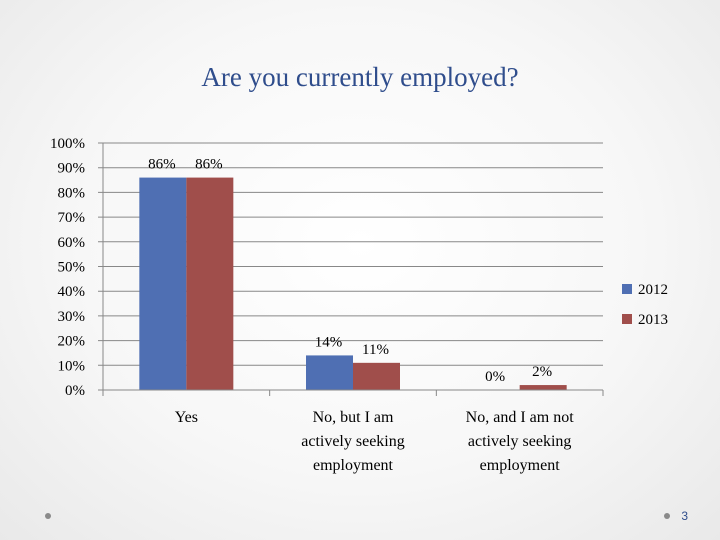 This screenshot has width=720, height=540. What do you see at coordinates (75, 391) in the screenshot?
I see `y-tick-label: 0%` at bounding box center [75, 391].